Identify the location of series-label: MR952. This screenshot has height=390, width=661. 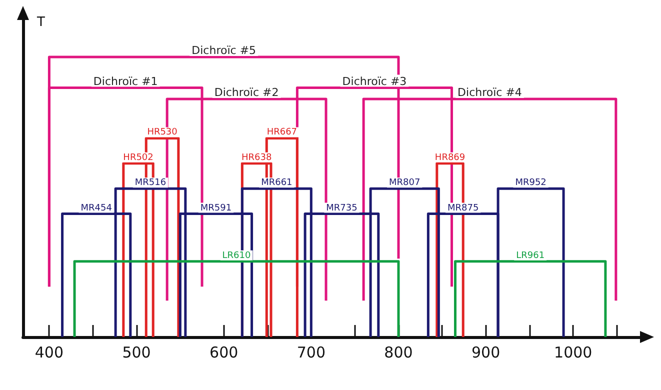
(530, 183).